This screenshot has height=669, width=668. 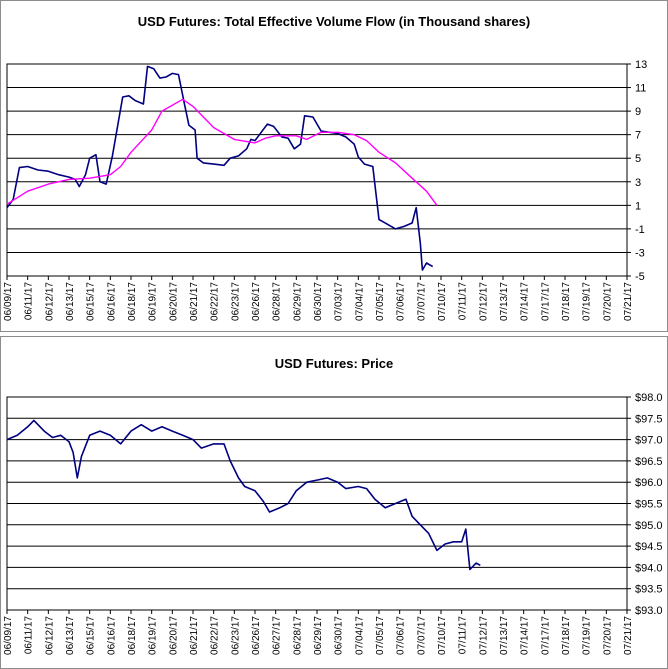 I want to click on y-tick-label: $94.5, so click(x=649, y=547).